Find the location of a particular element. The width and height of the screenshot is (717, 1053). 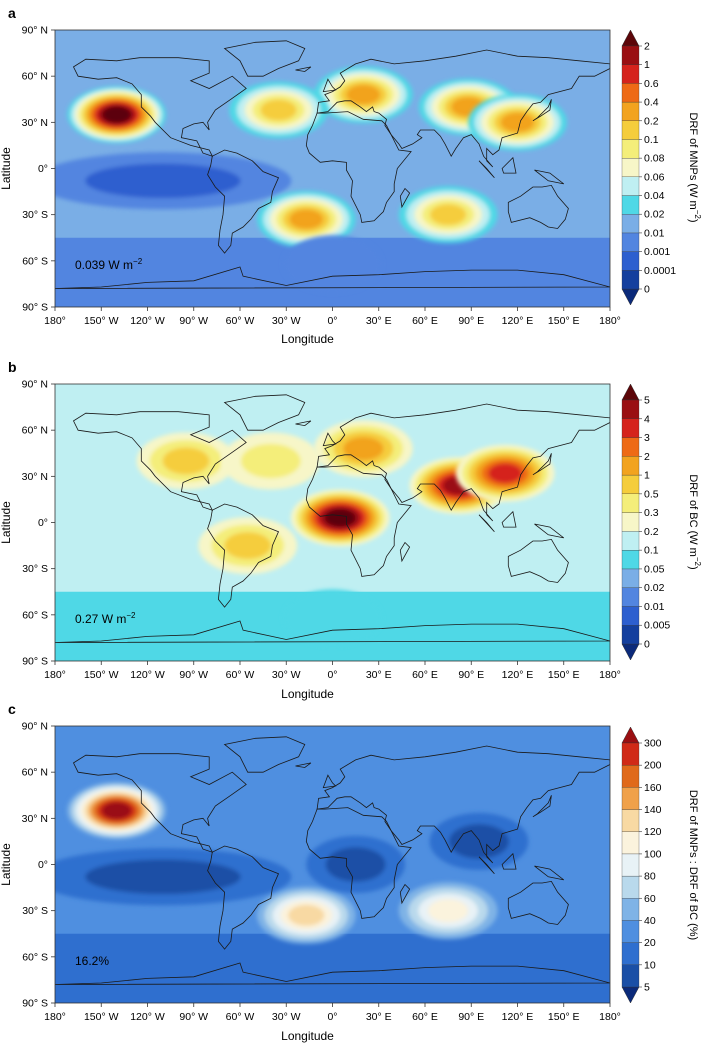

colorbar-tick-label: 0.4 is located at coordinates (651, 103).